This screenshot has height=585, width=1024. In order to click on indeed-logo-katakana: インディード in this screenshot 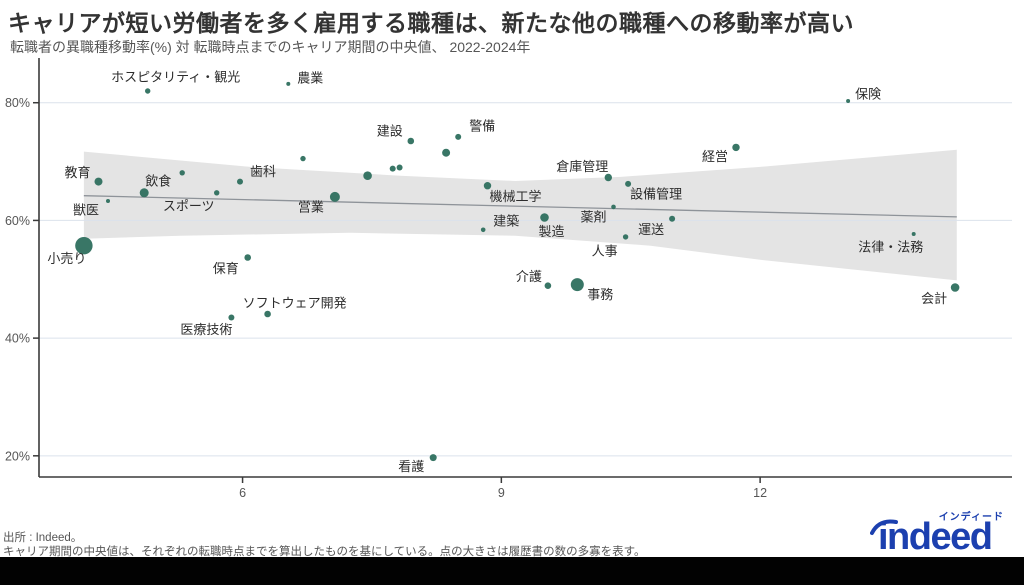, I will do `click(971, 517)`.